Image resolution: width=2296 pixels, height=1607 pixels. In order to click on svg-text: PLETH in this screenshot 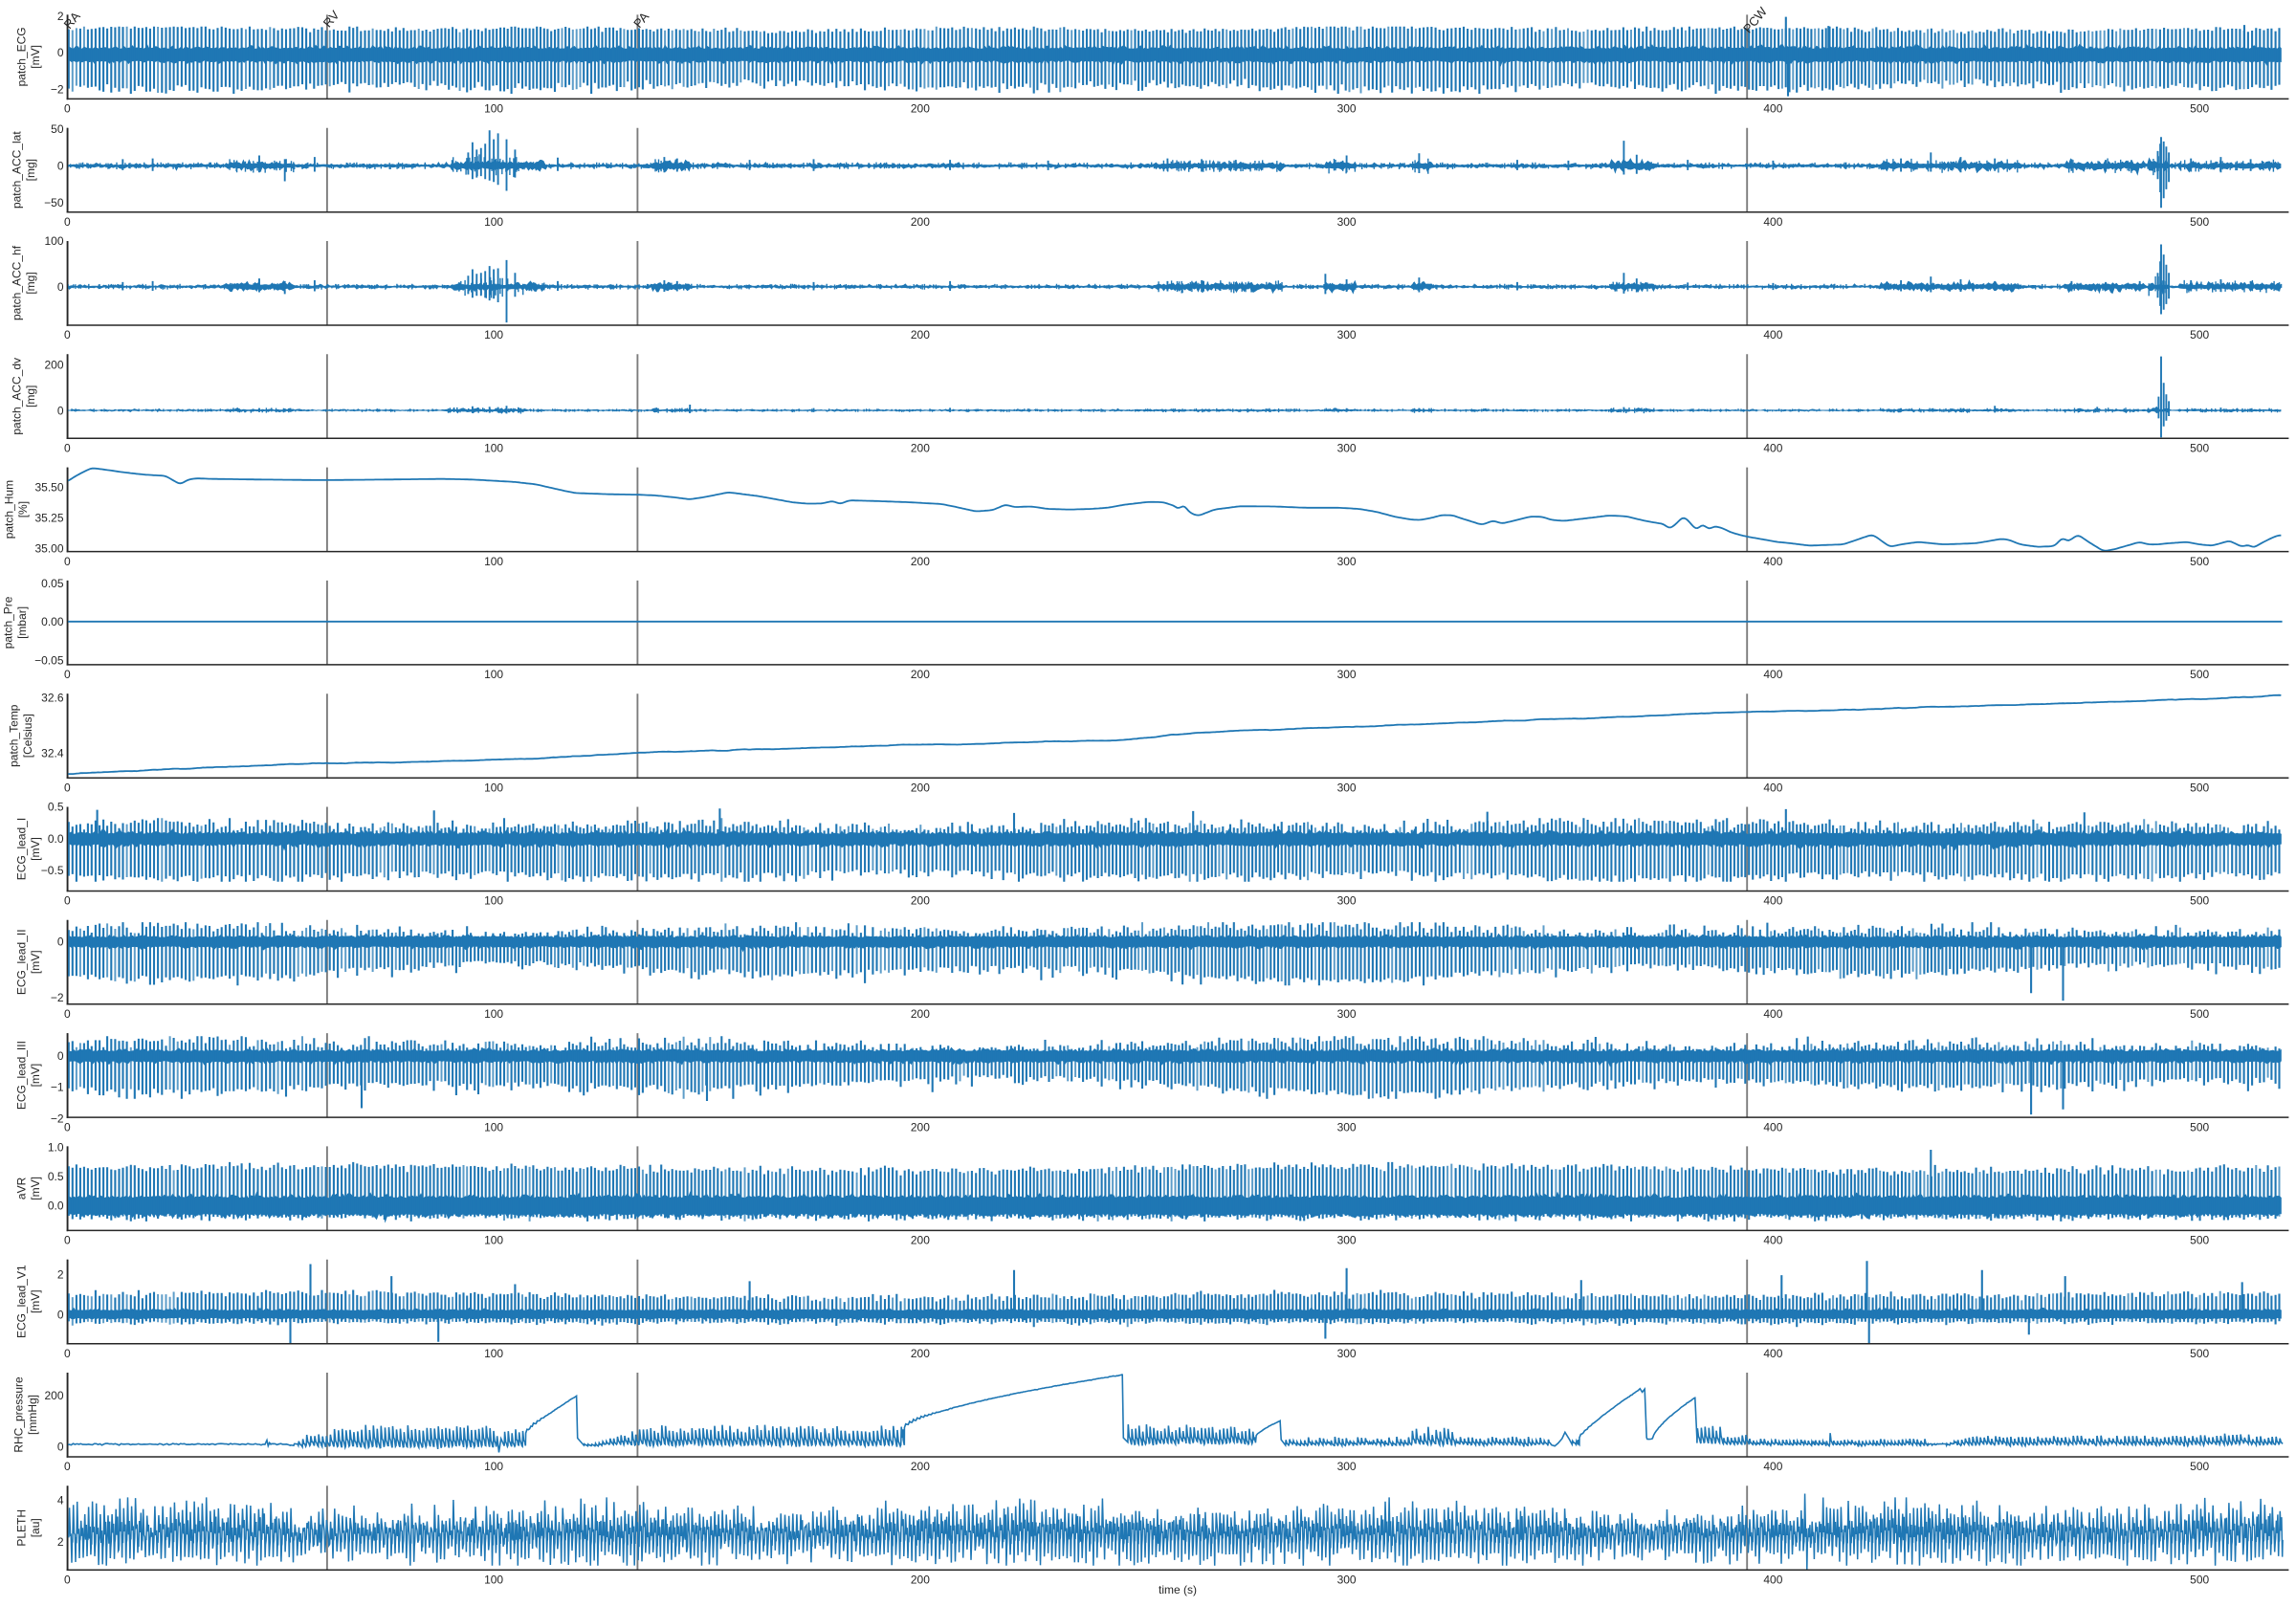, I will do `click(22, 1528)`.